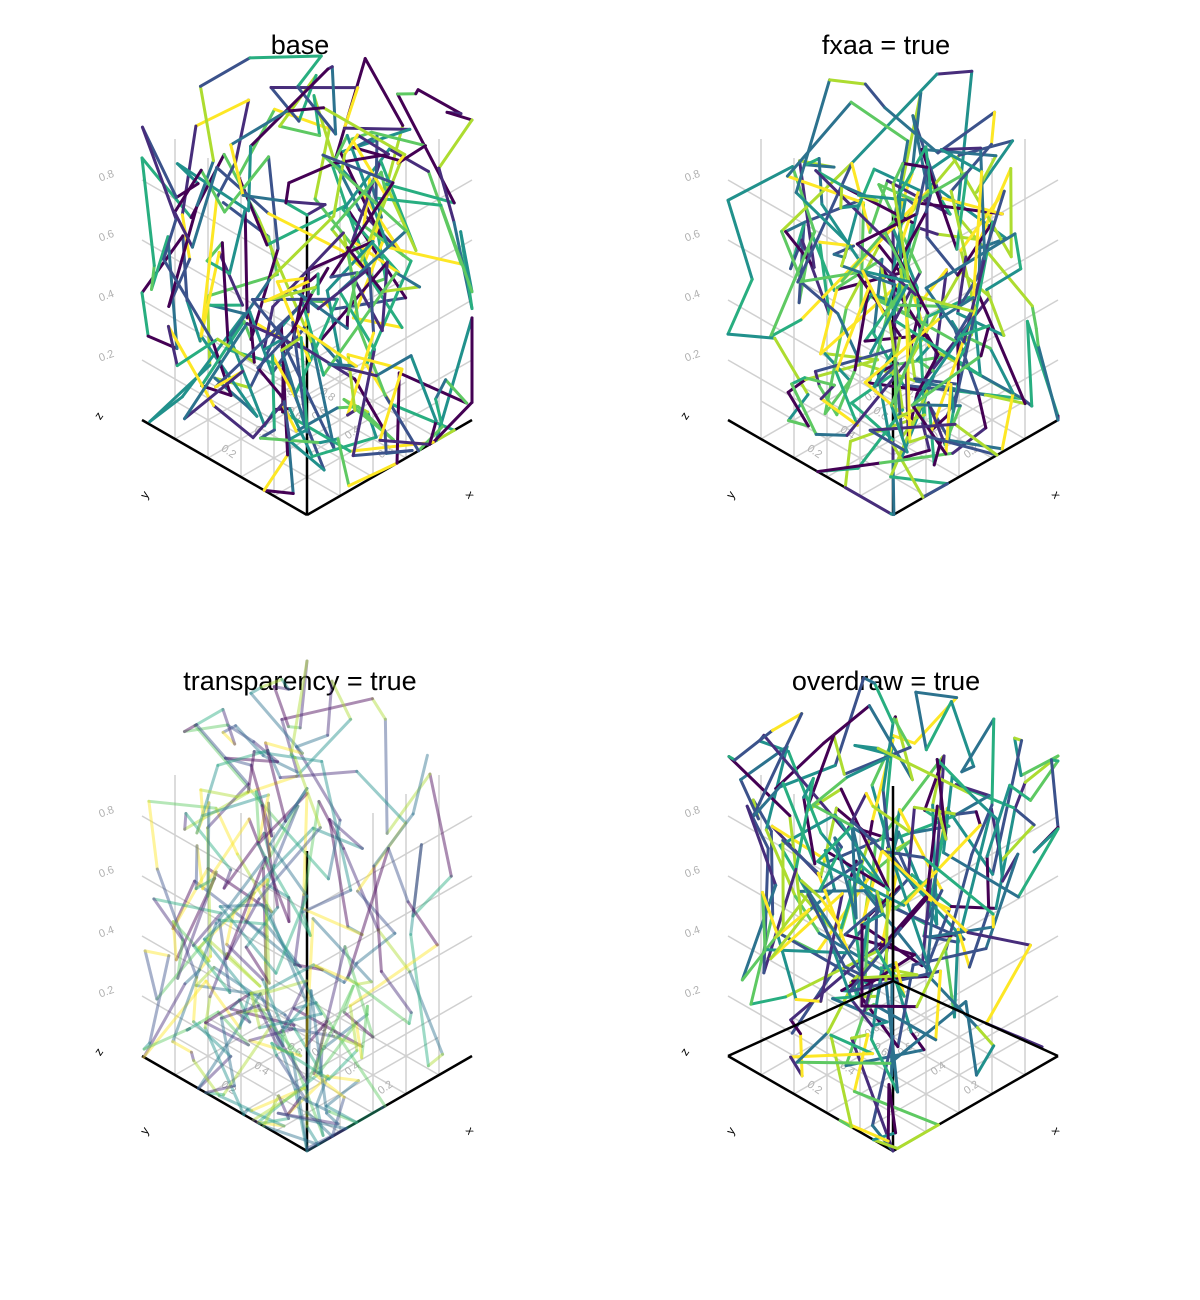 The height and width of the screenshot is (1300, 1200). I want to click on panel-title: transparency = true, so click(300, 681).